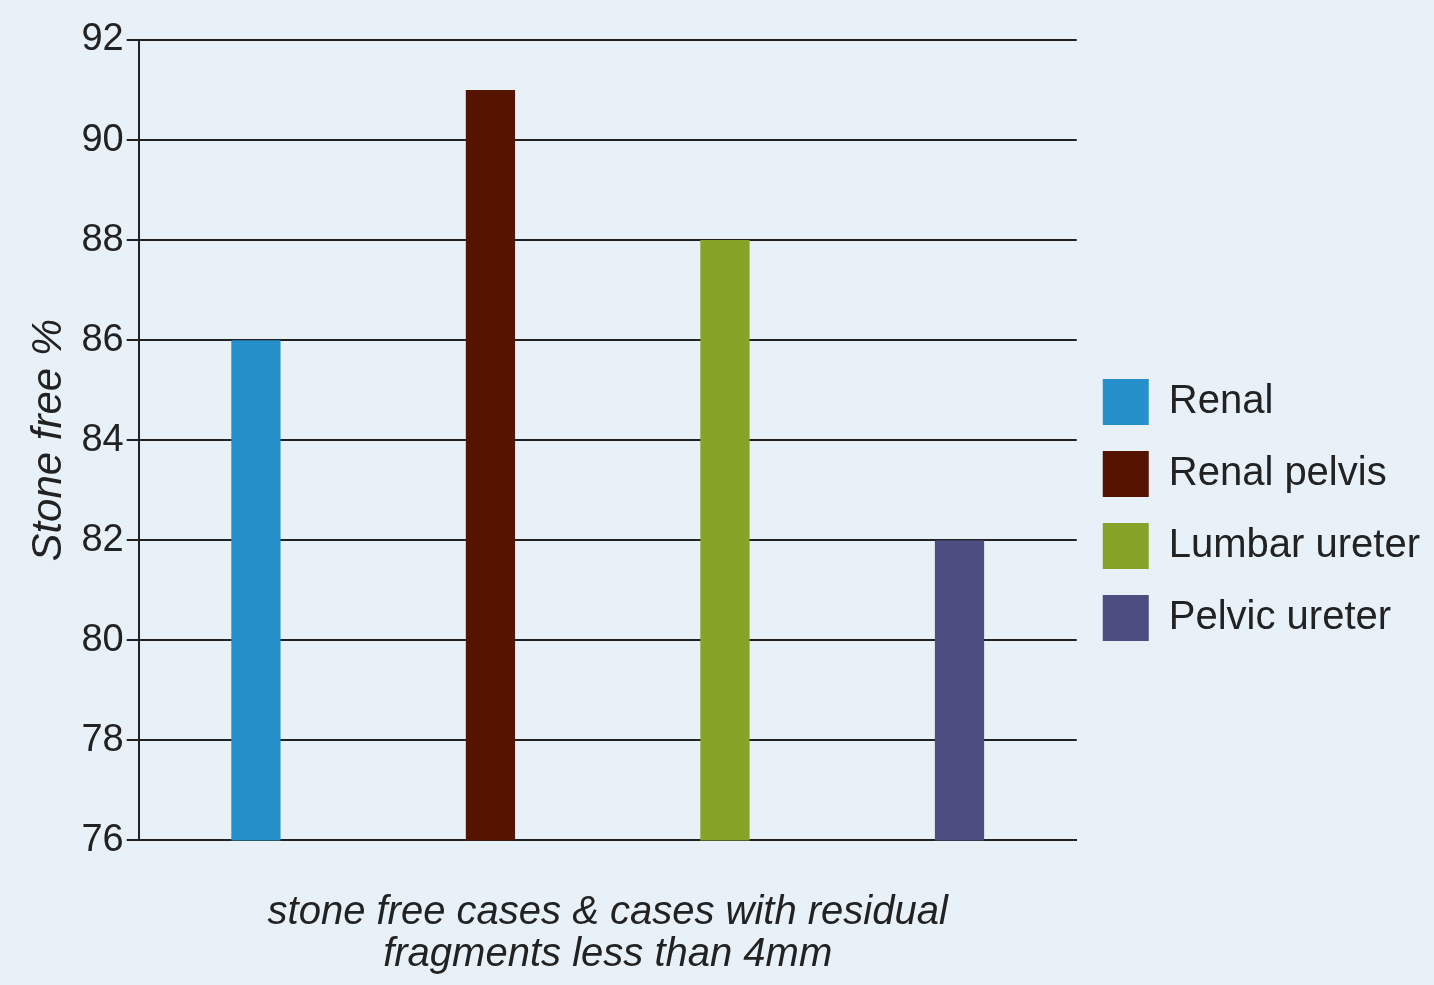 This screenshot has width=1434, height=985. What do you see at coordinates (102, 637) in the screenshot?
I see `y-tick-label: 80` at bounding box center [102, 637].